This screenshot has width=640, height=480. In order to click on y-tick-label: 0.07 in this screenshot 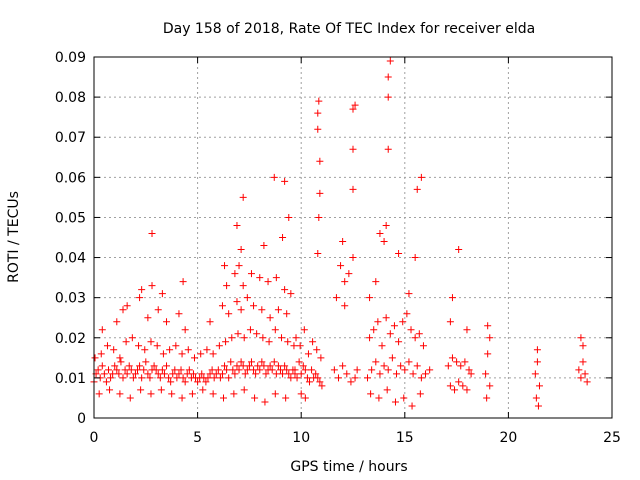, I will do `click(70, 138)`.